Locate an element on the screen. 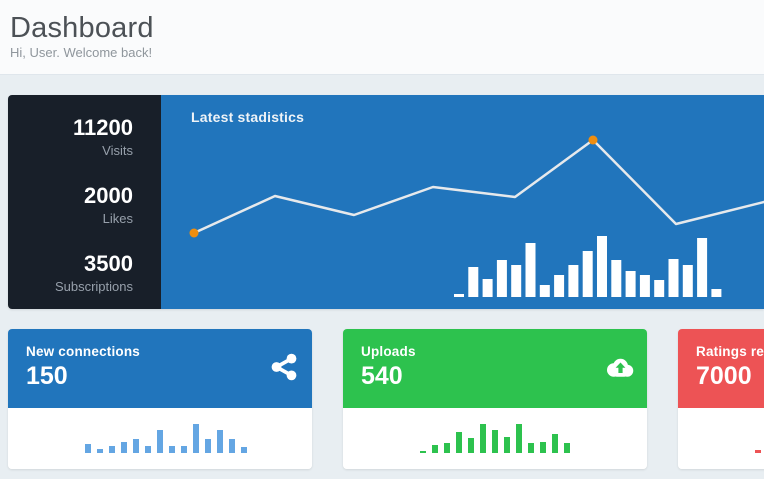 This screenshot has height=479, width=764. card-new-connections: New connections 150 is located at coordinates (160, 399).